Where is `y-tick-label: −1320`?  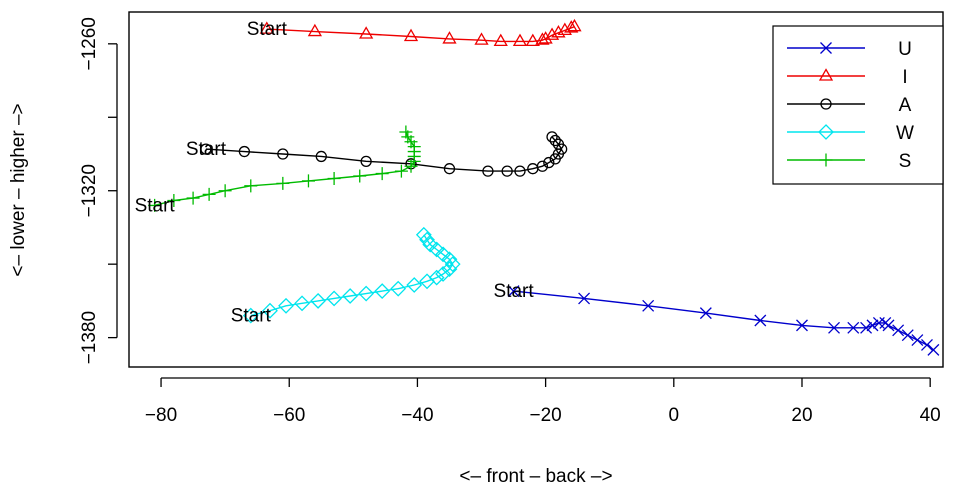
y-tick-label: −1320 is located at coordinates (89, 190).